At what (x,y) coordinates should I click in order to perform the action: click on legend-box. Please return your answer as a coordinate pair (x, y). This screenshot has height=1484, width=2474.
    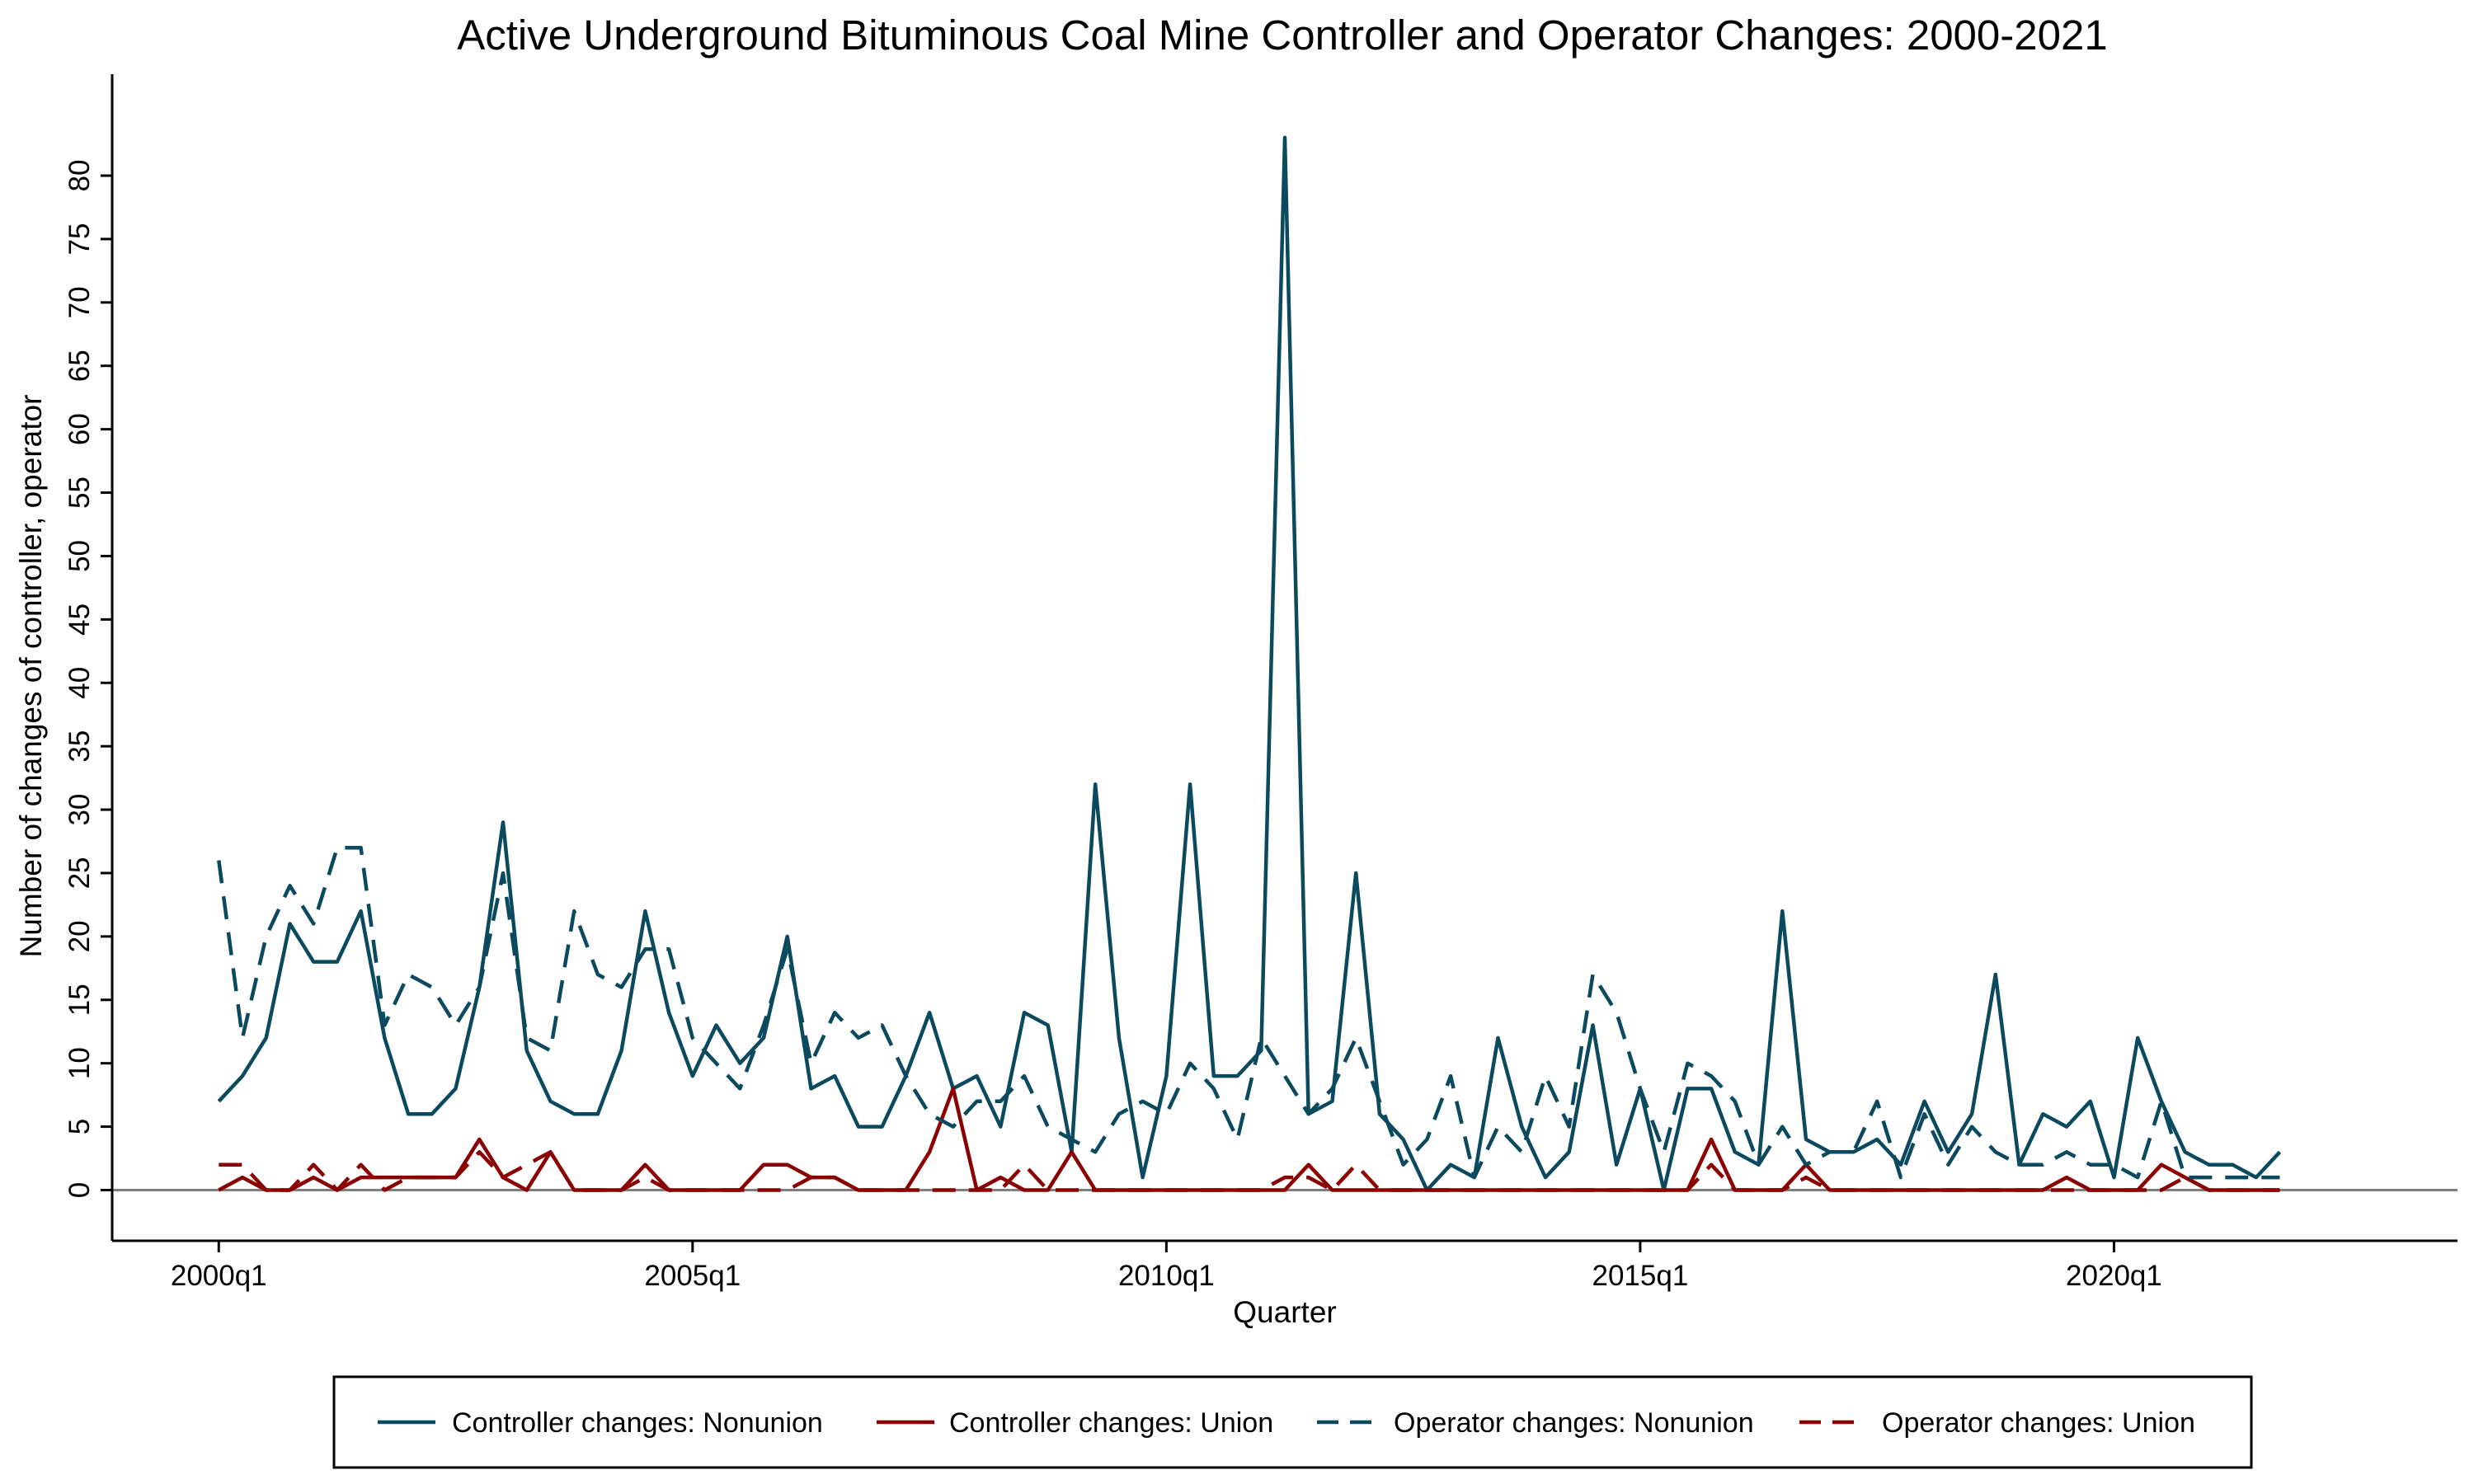
    Looking at the image, I should click on (1292, 1422).